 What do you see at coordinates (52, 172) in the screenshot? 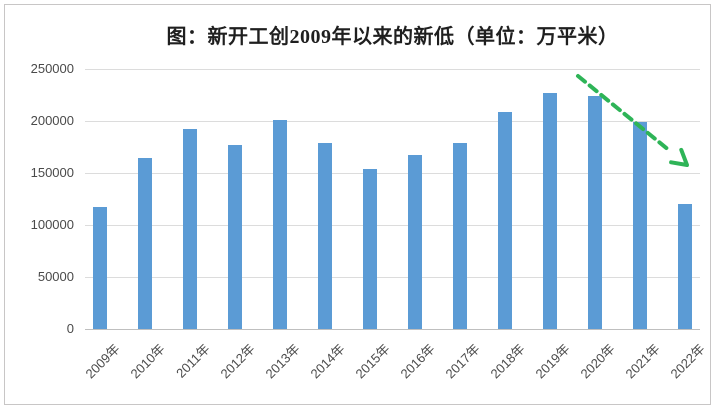
I see `y-tick-label: 150000` at bounding box center [52, 172].